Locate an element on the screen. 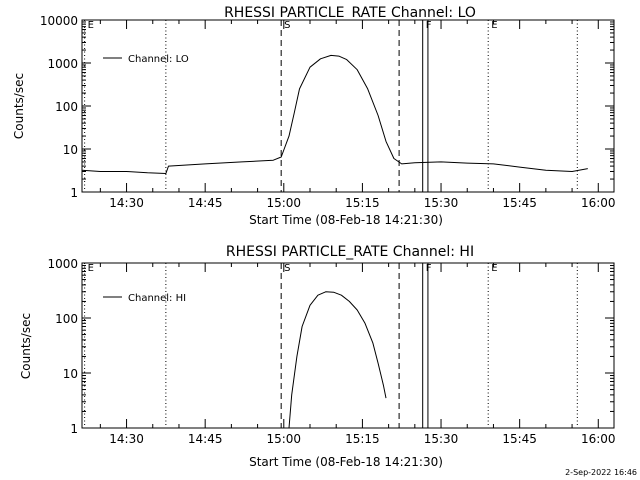 The image size is (640, 480). series-line is located at coordinates (337, 360).